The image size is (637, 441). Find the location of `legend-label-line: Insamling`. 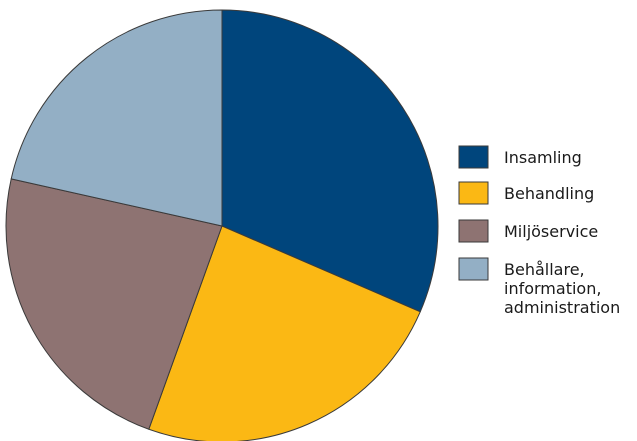

legend-label-line: Insamling is located at coordinates (543, 157).